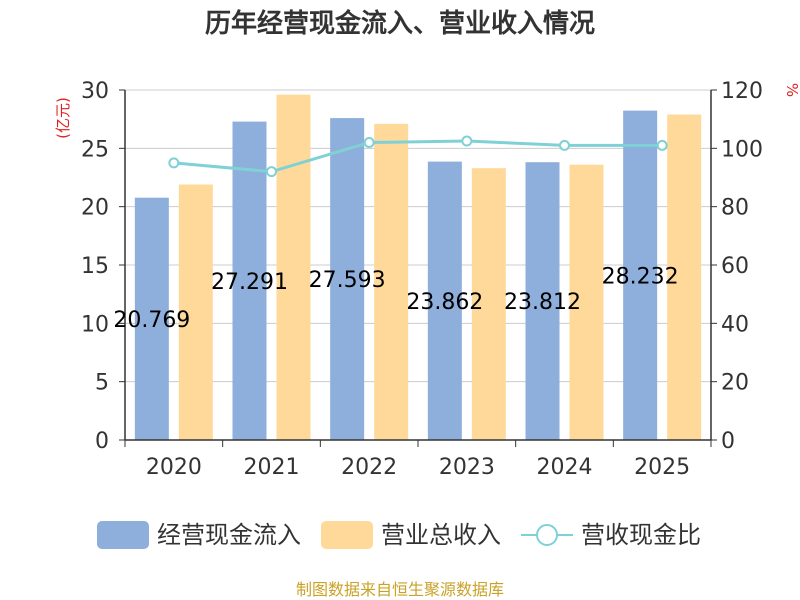 The width and height of the screenshot is (800, 600). I want to click on bar-revenue-2022, so click(391, 281).